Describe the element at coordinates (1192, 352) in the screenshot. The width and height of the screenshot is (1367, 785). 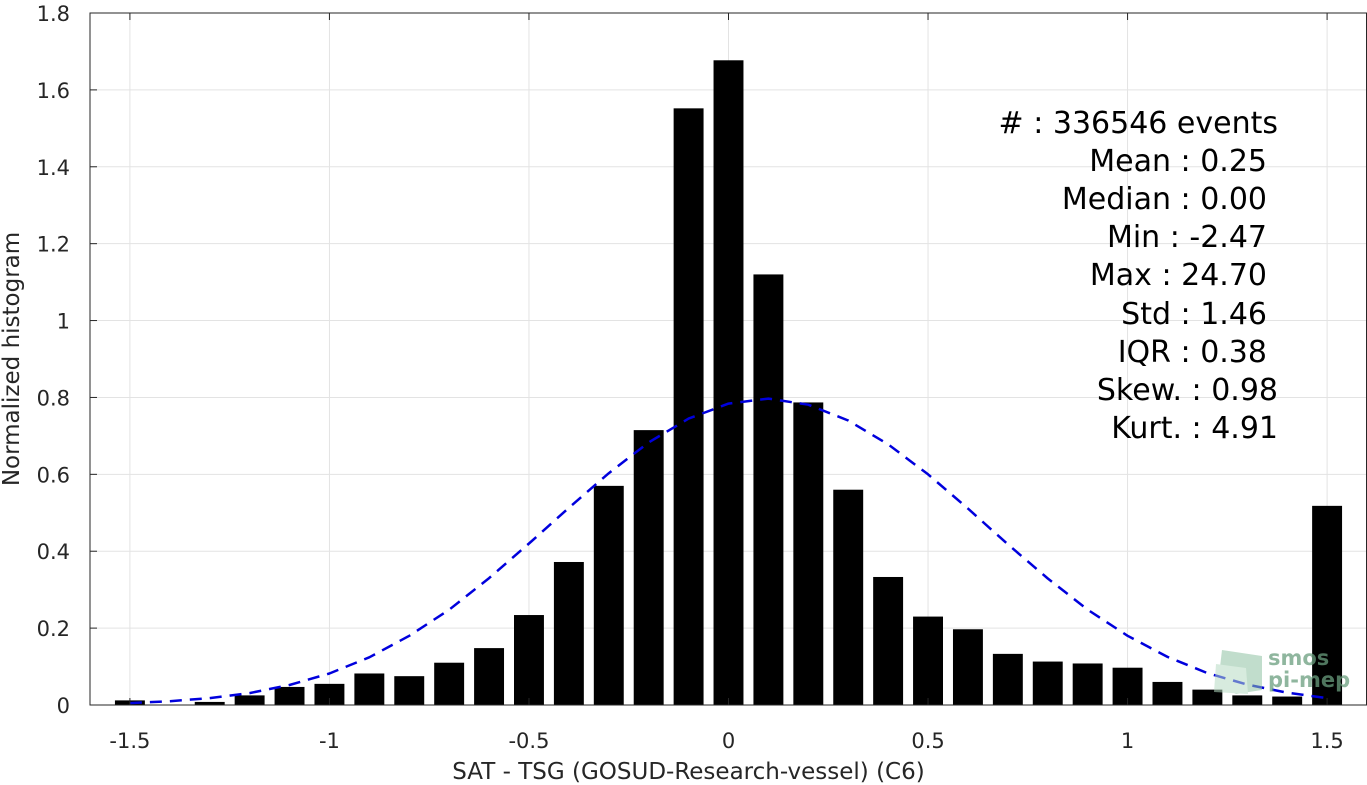
I see `stat-iqr: IQR : 0.38` at that location.